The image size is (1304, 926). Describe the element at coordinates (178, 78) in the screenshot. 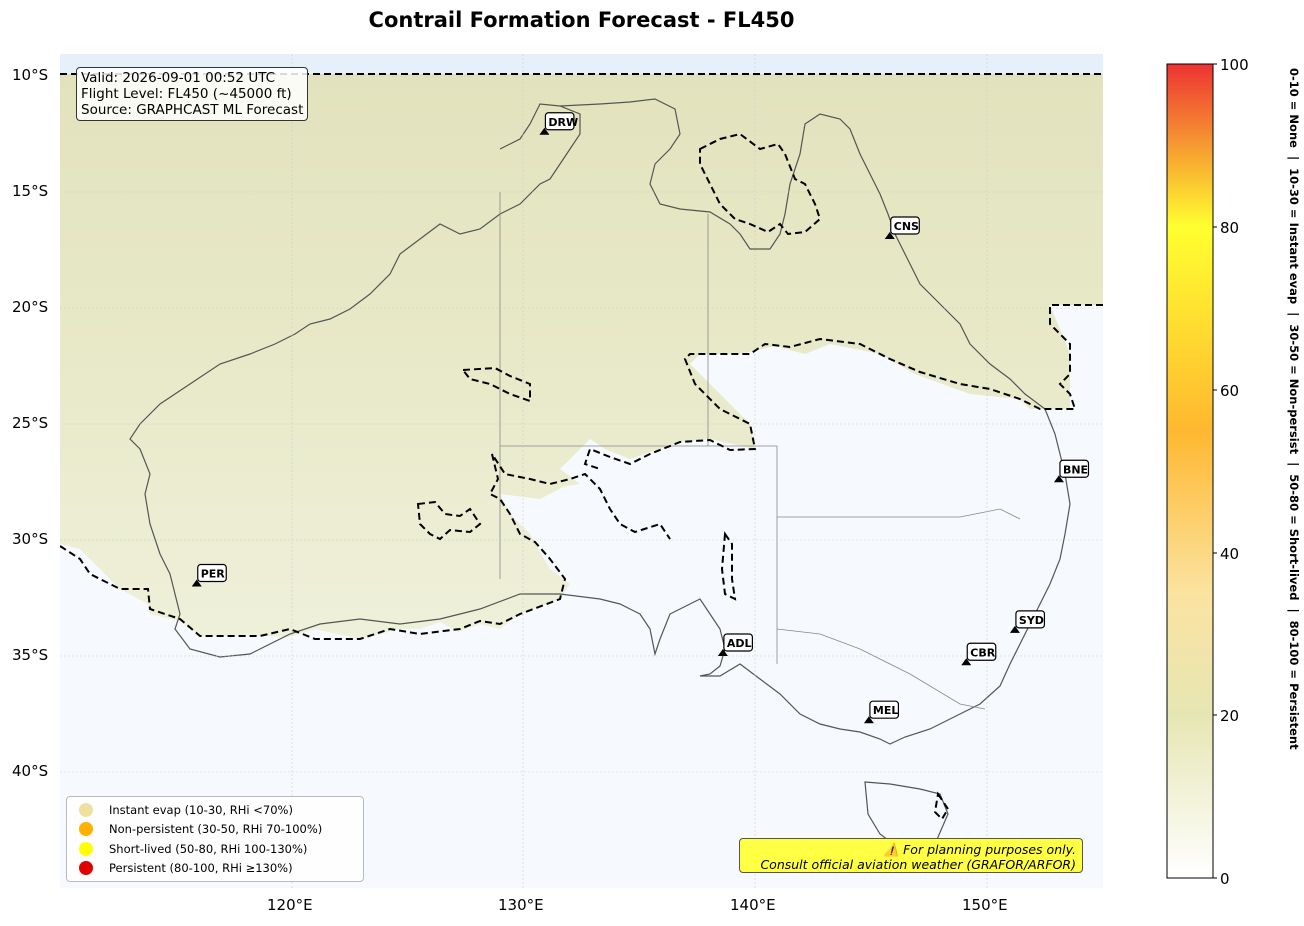

I see `valid-time: Valid: 2026-09-01 00:52 UTC` at that location.